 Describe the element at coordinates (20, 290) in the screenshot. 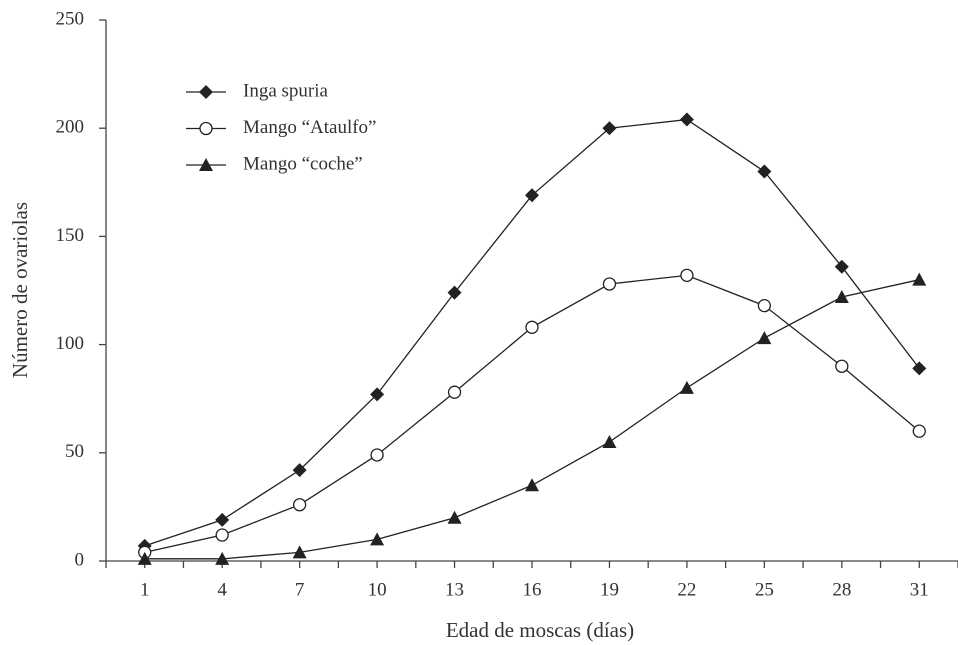

I see `y-axis-label: Número de ovariolas` at that location.